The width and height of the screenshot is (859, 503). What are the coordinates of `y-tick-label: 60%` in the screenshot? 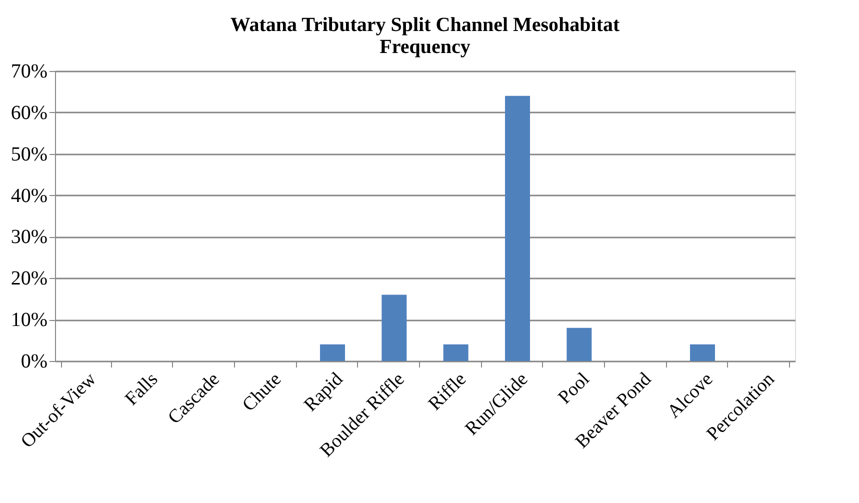 It's located at (29, 113).